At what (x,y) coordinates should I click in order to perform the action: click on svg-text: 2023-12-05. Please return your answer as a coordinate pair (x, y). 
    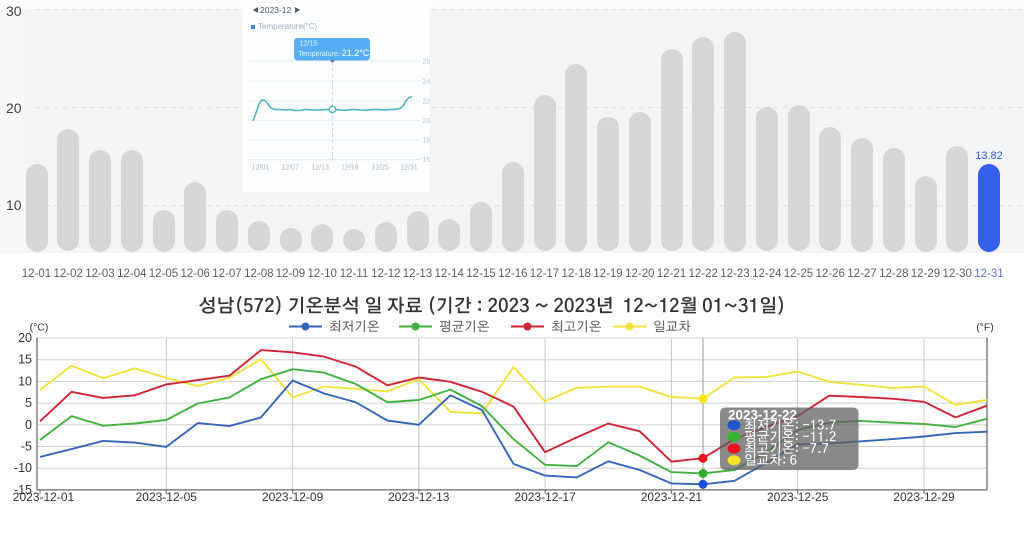
    Looking at the image, I should click on (167, 497).